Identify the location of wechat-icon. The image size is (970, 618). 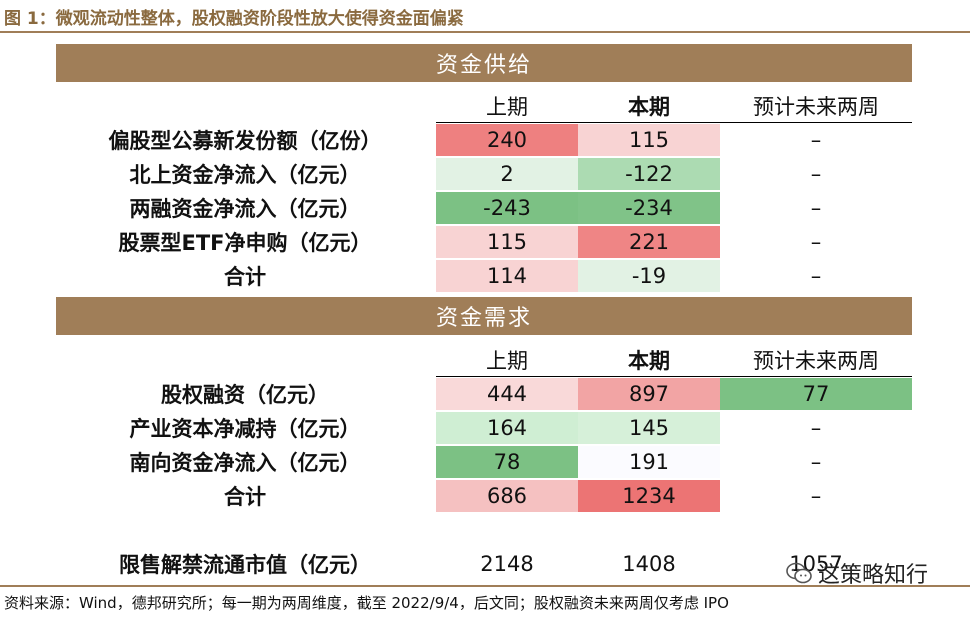
(799, 573).